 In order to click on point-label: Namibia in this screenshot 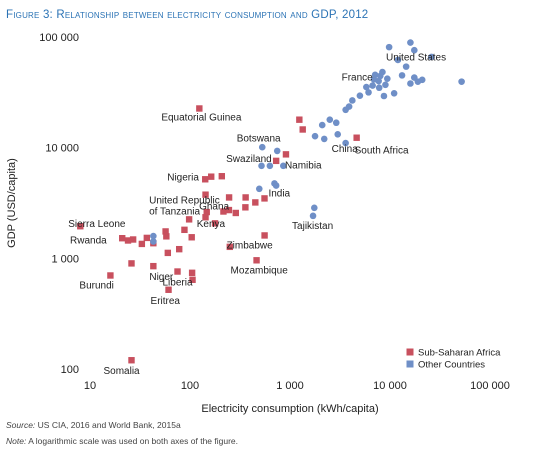, I will do `click(303, 165)`.